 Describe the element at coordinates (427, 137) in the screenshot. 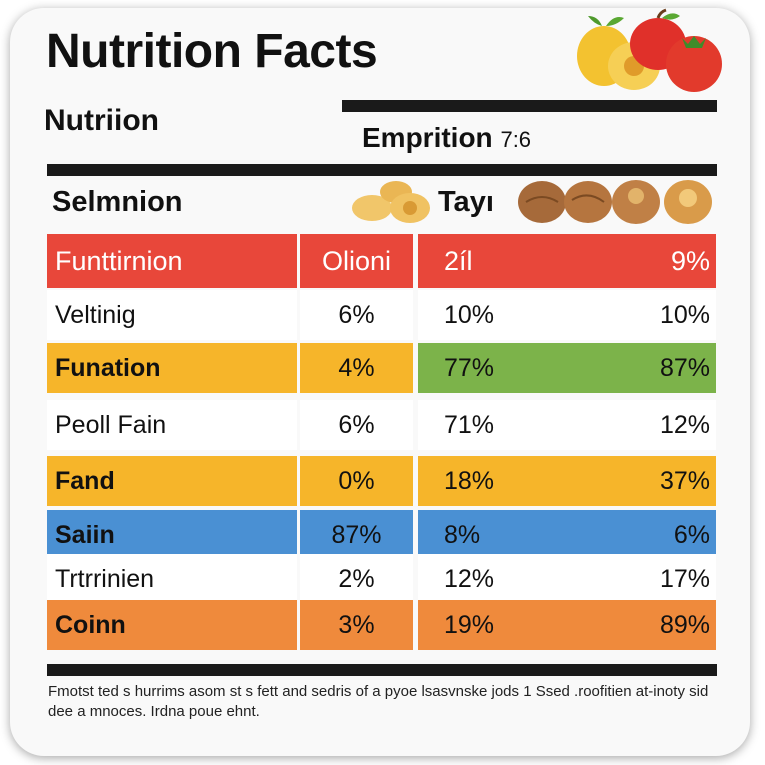

I see `subtitle-right-label: Emprition` at that location.